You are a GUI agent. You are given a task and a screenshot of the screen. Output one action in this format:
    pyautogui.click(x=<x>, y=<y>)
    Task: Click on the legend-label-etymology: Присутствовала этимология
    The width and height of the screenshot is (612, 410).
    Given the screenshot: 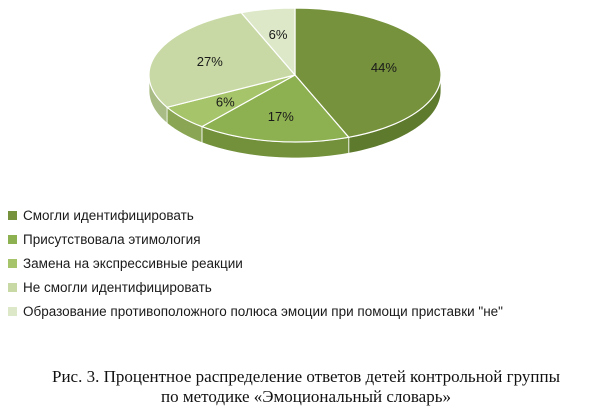 What is the action you would take?
    pyautogui.click(x=112, y=239)
    